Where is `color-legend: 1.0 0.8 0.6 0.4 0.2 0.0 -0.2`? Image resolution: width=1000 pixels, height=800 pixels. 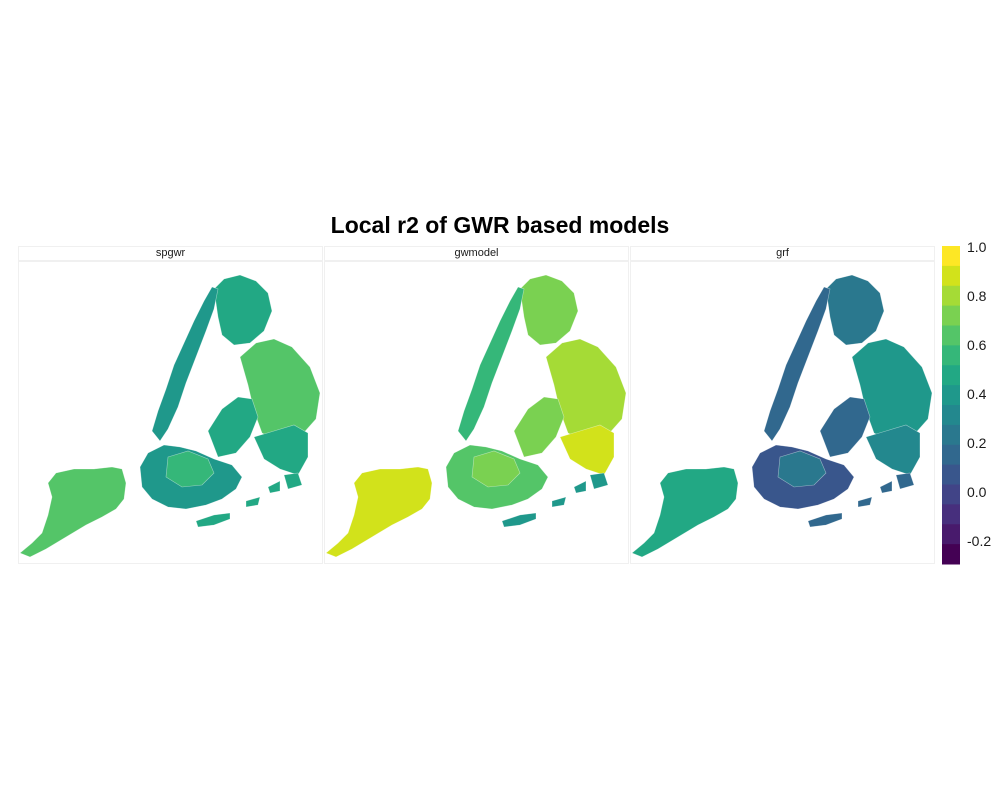 color-legend: 1.0 0.8 0.6 0.4 0.2 0.0 -0.2 is located at coordinates (971, 402).